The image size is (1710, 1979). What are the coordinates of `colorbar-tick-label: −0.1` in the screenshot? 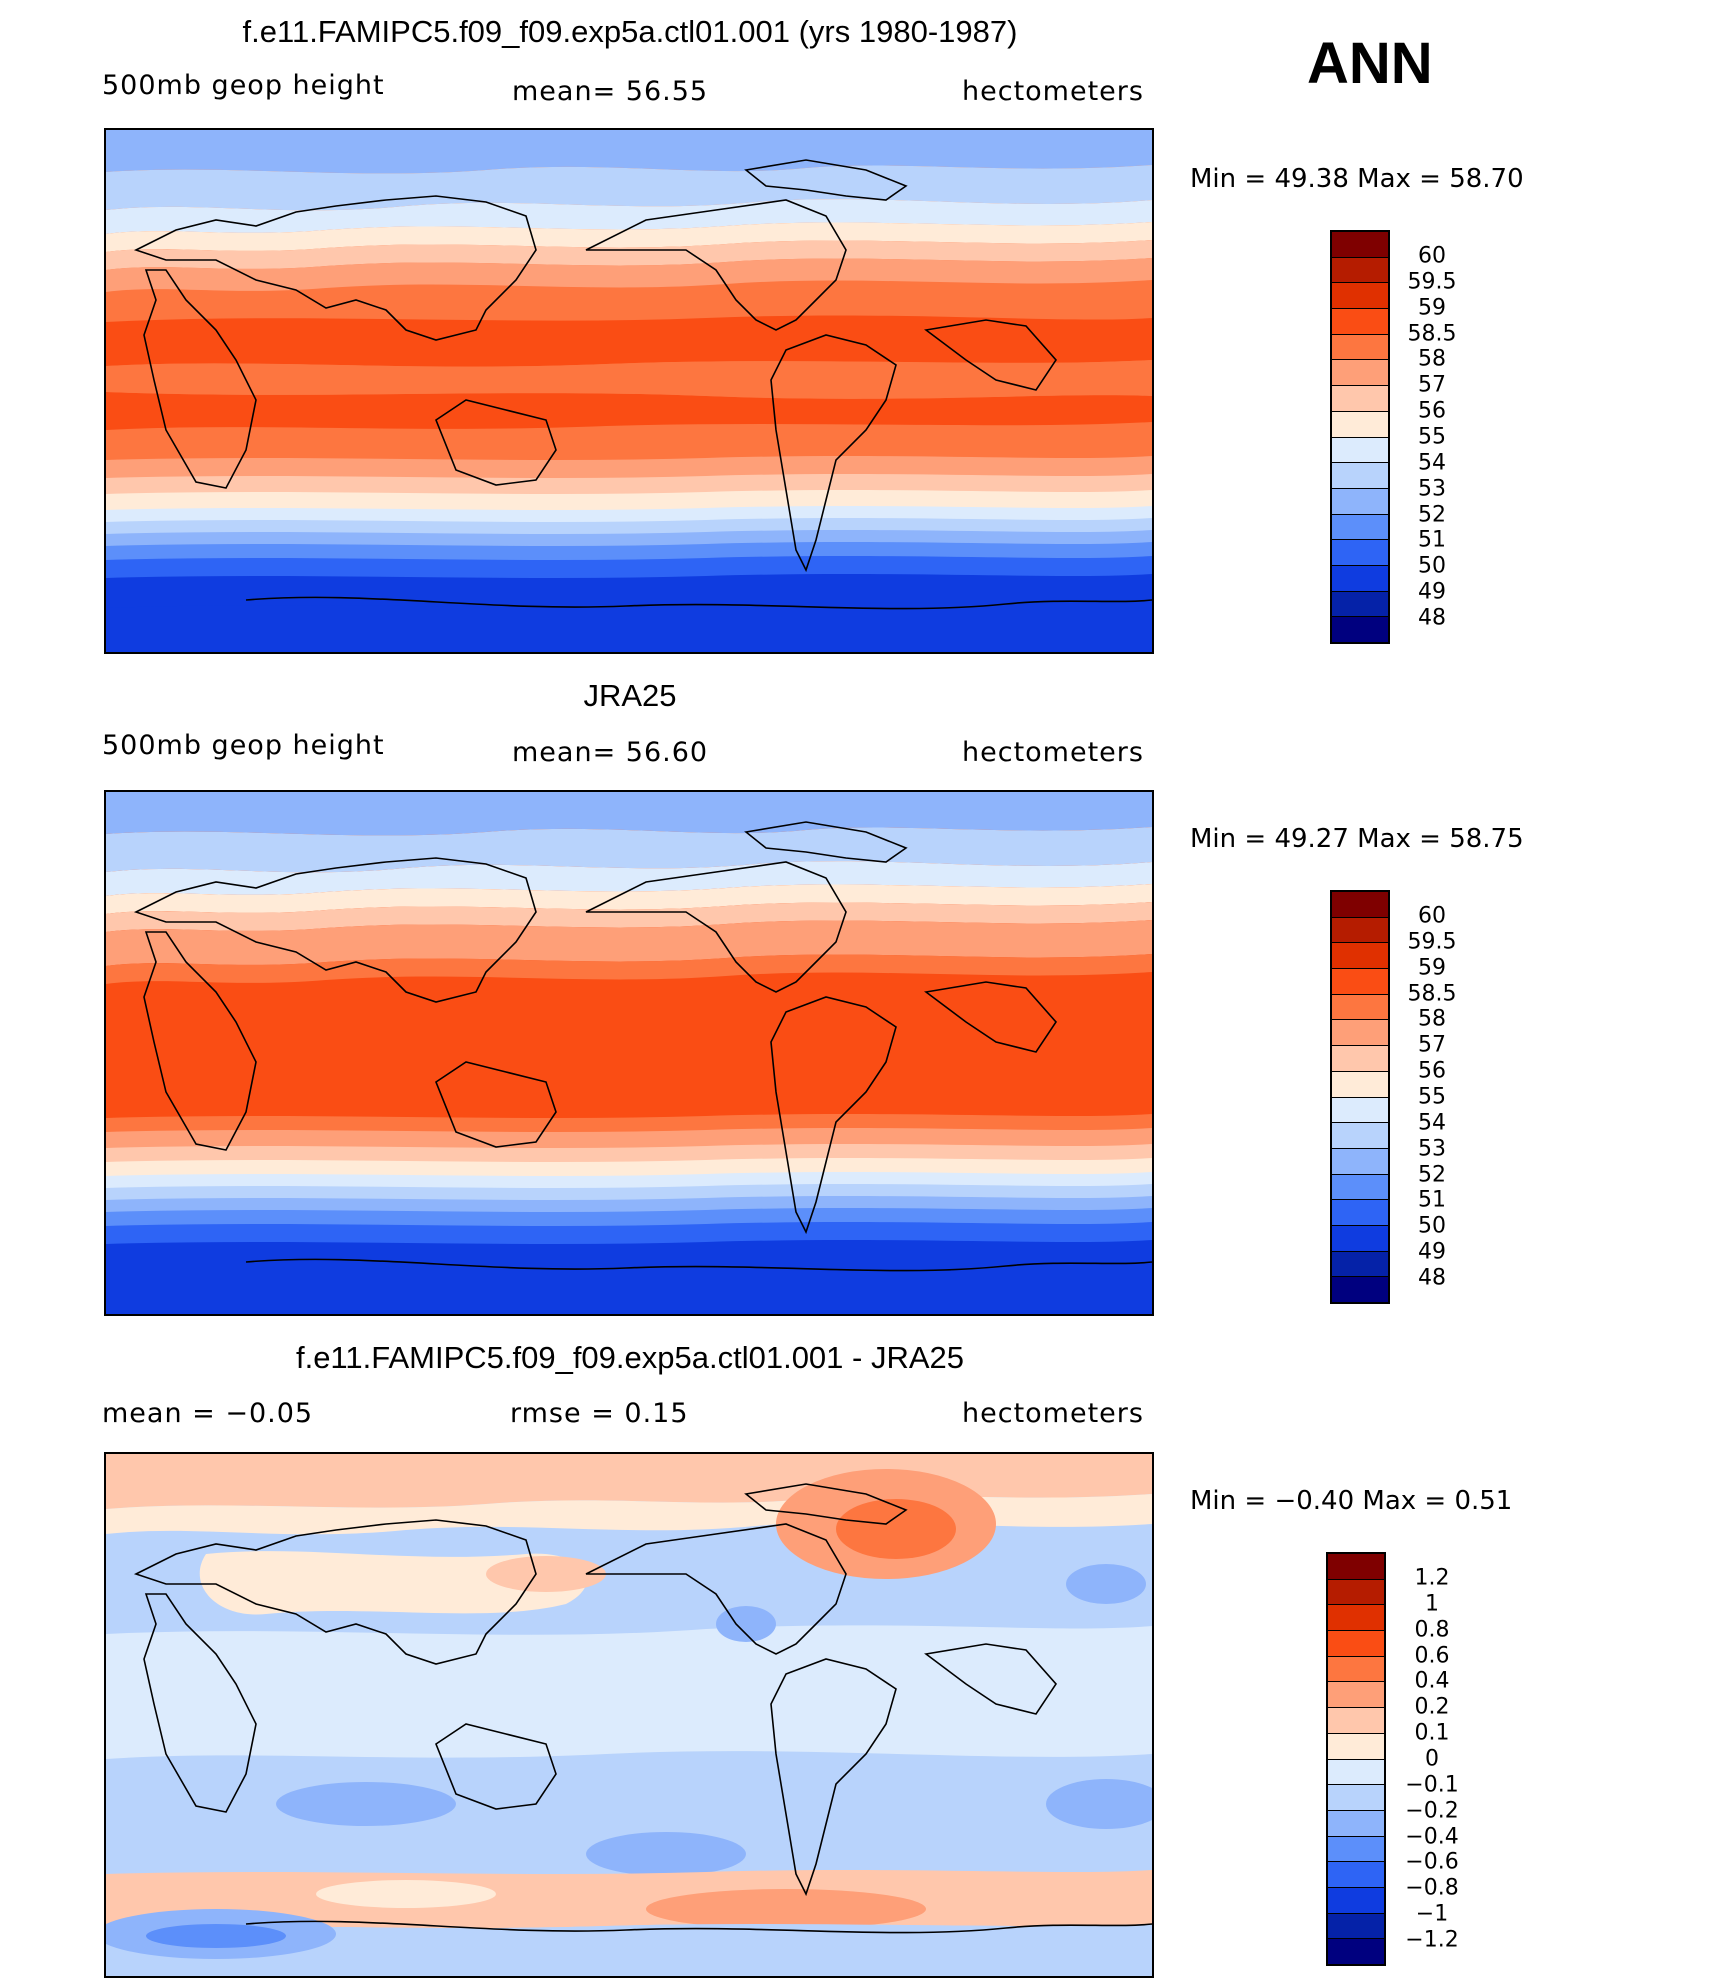 It's located at (1432, 1785).